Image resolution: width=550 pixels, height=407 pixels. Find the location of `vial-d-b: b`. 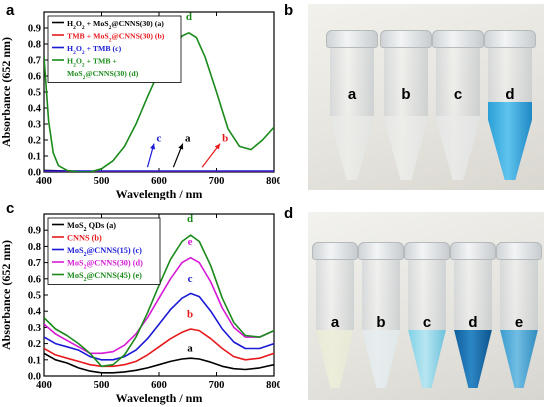

vial-d-b: b is located at coordinates (381, 315).